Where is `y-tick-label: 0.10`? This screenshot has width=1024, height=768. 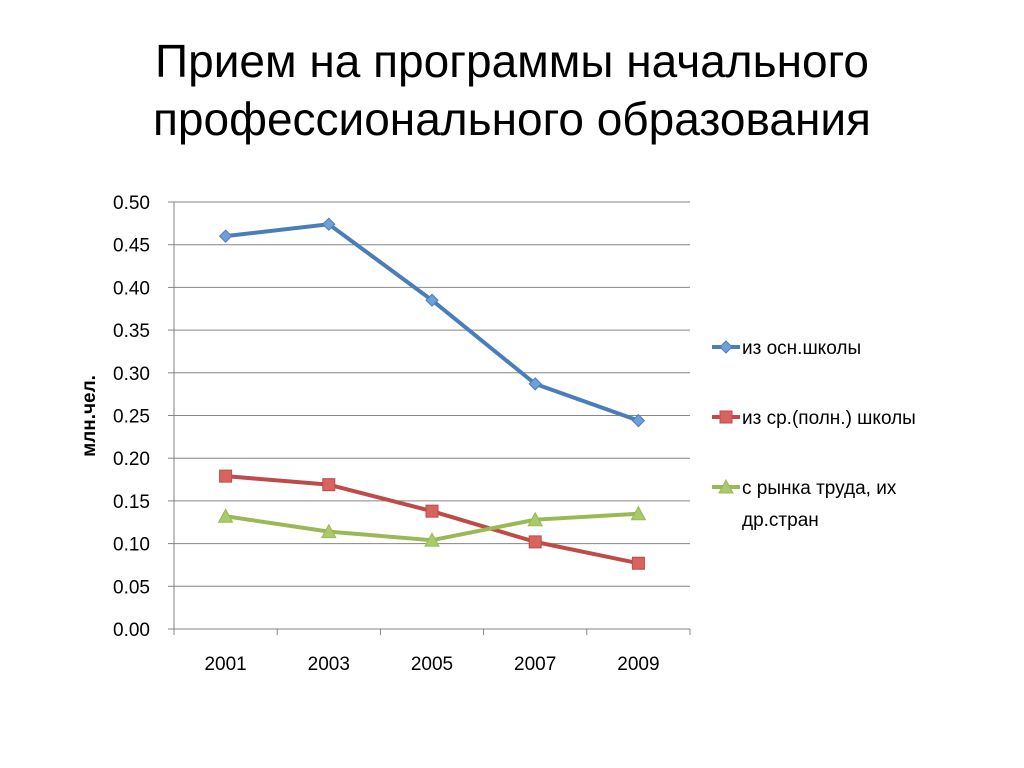
y-tick-label: 0.10 is located at coordinates (131, 545).